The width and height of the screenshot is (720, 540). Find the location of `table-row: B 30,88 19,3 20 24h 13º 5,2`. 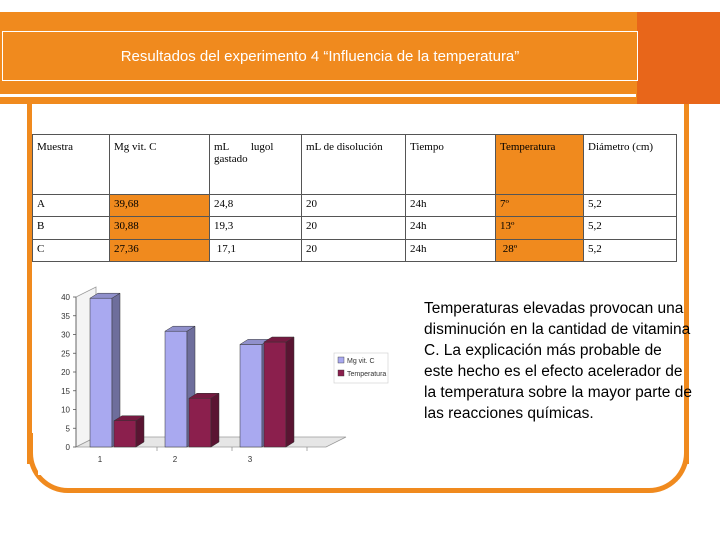

table-row: B 30,88 19,3 20 24h 13º 5,2 is located at coordinates (354, 228).